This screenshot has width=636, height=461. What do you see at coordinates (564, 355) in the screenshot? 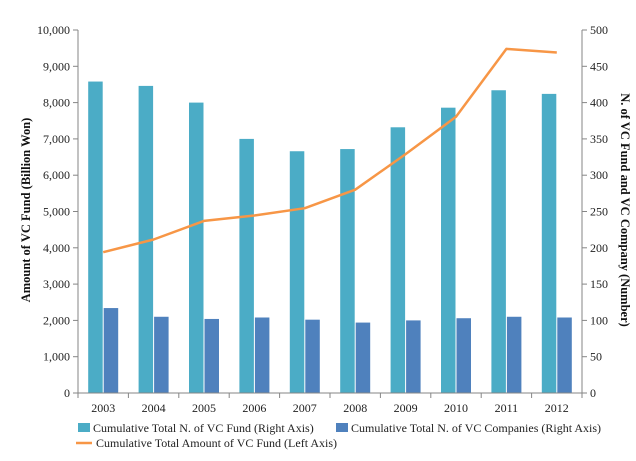
I see `bar-vc-companies-2012` at bounding box center [564, 355].